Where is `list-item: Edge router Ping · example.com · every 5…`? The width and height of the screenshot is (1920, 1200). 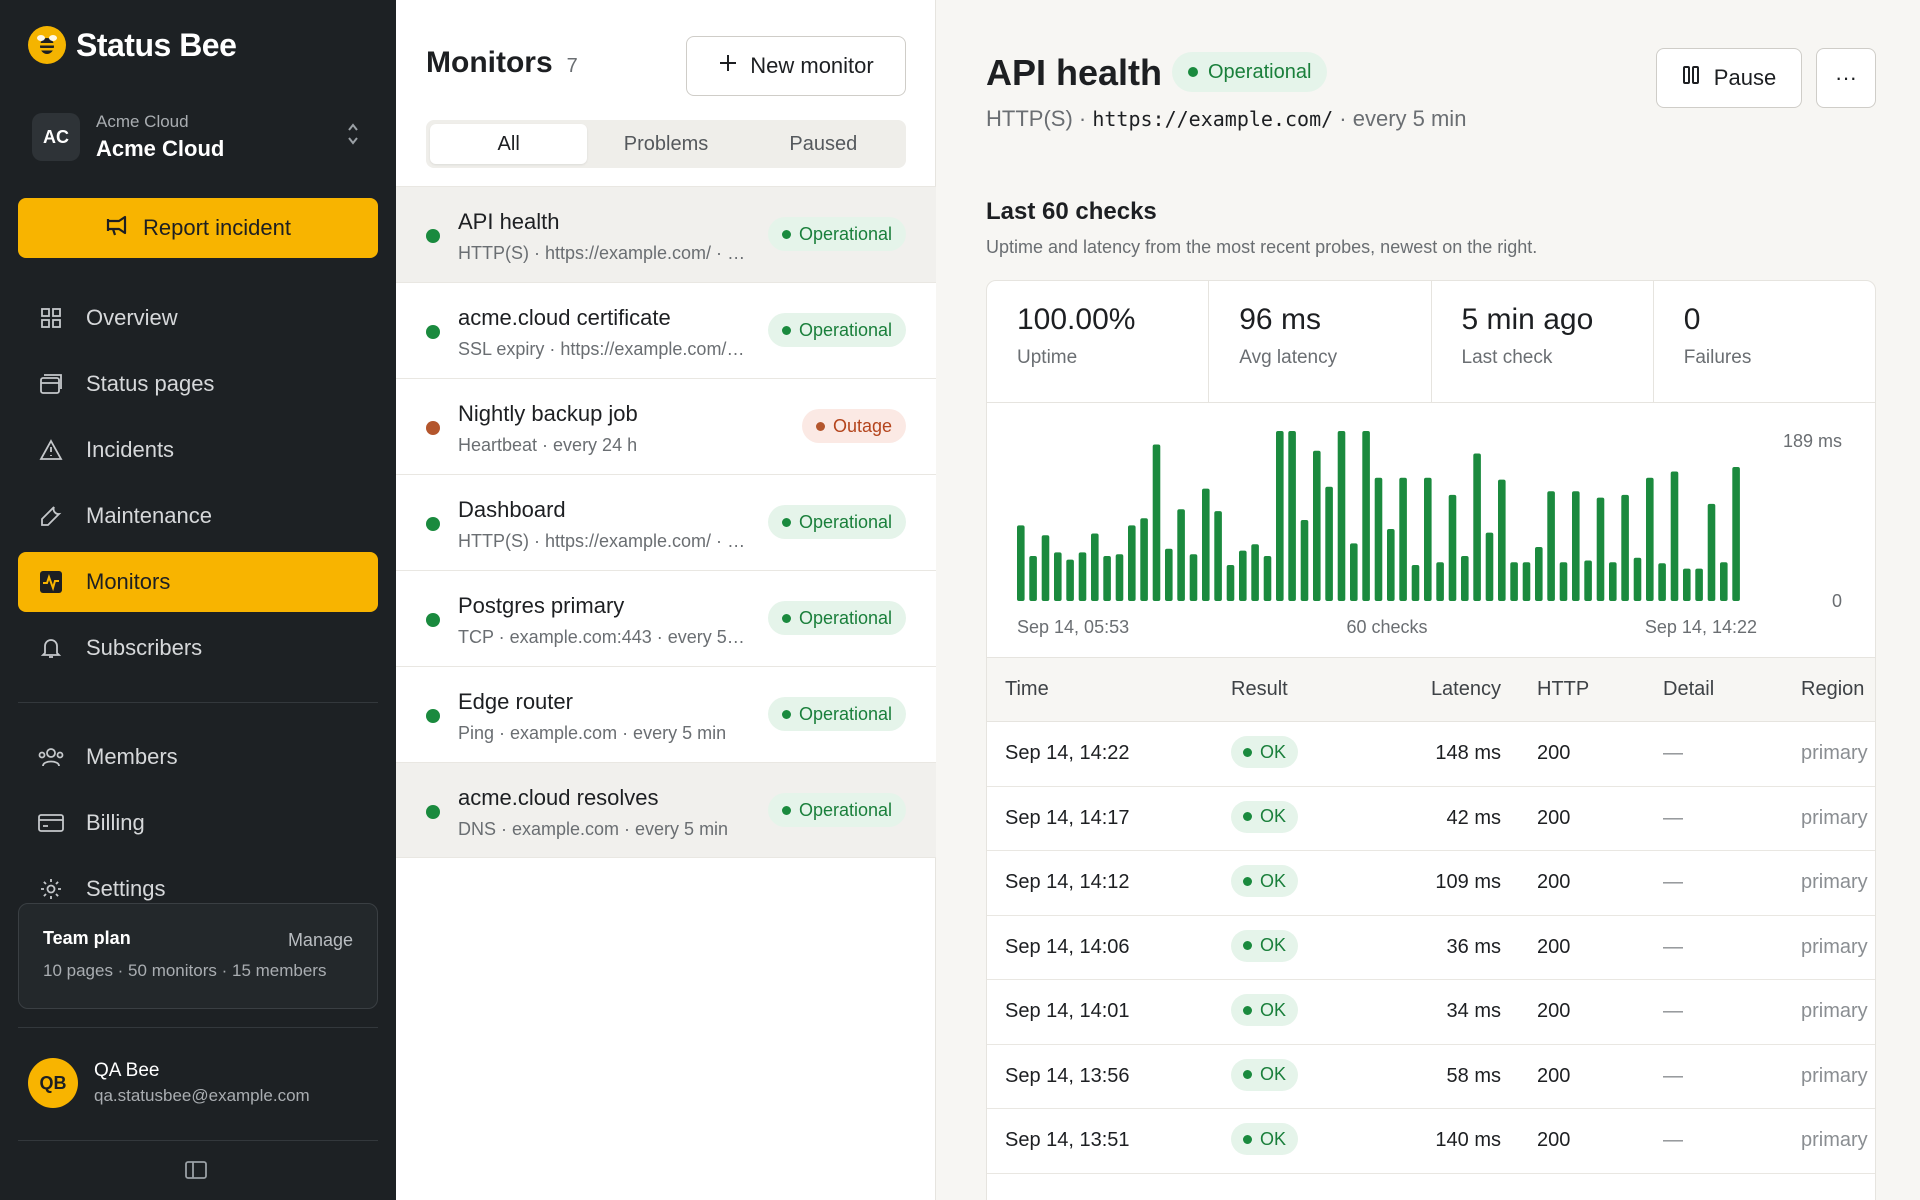 list-item: Edge router Ping · example.com · every 5… is located at coordinates (666, 714).